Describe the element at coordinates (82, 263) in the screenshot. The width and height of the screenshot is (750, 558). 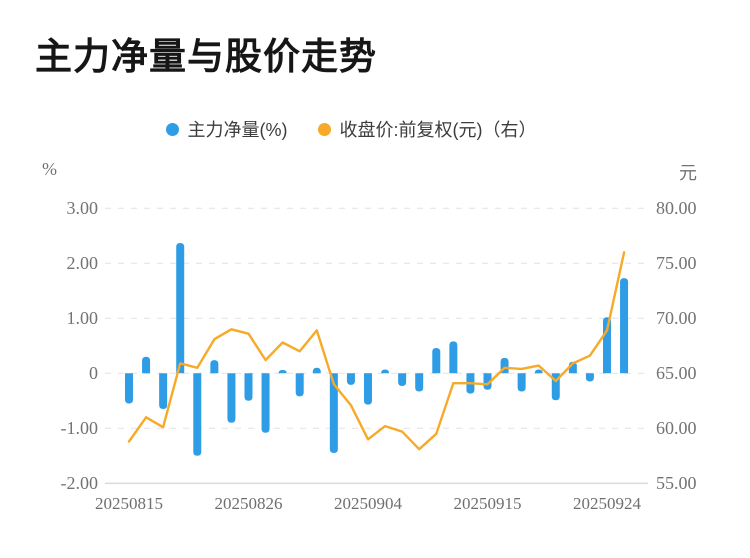
I see `y-axis-label-left: 2.00` at that location.